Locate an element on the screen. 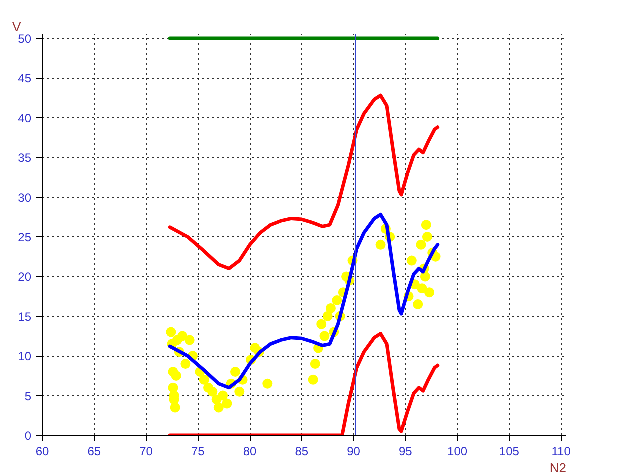 The height and width of the screenshot is (475, 624). x-tick-label: 80 is located at coordinates (250, 451).